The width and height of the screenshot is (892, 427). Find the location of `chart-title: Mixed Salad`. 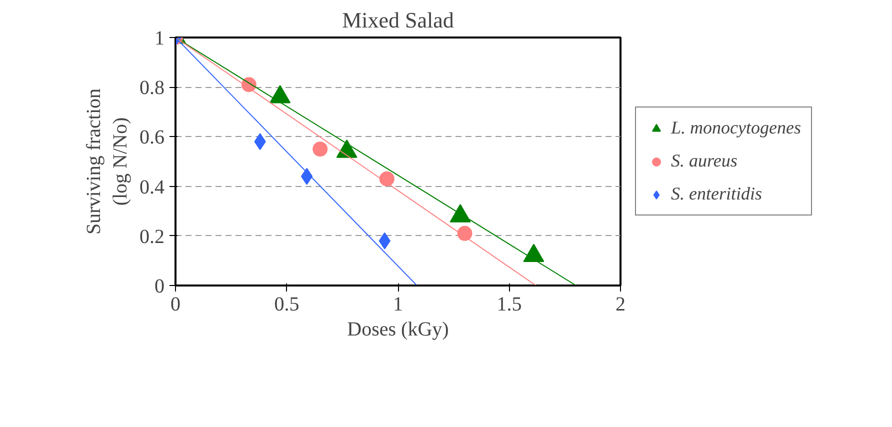

chart-title: Mixed Salad is located at coordinates (398, 20).